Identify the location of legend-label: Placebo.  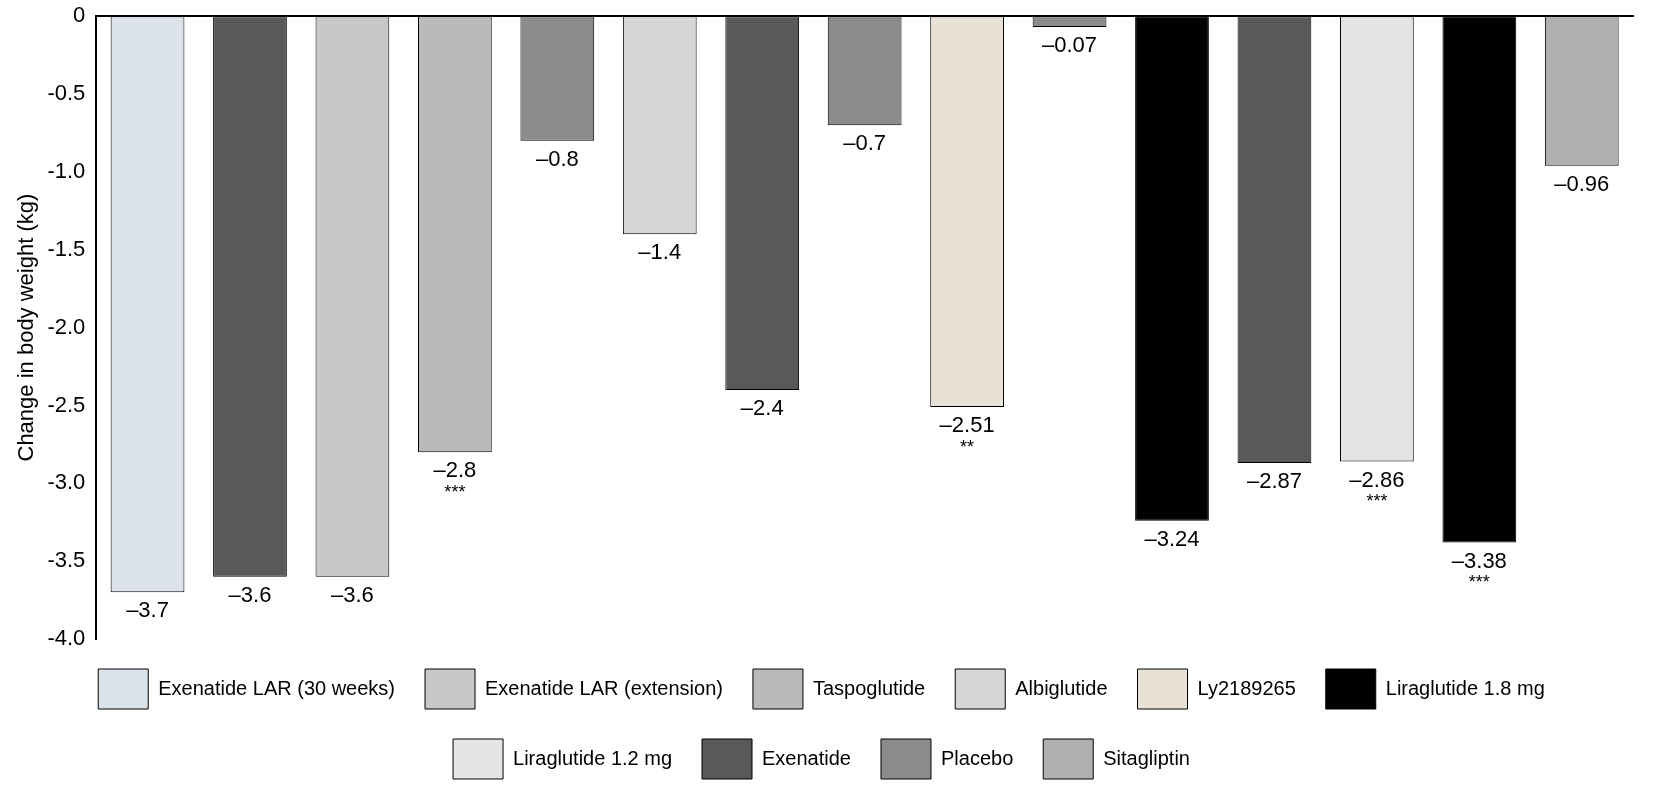
(977, 757).